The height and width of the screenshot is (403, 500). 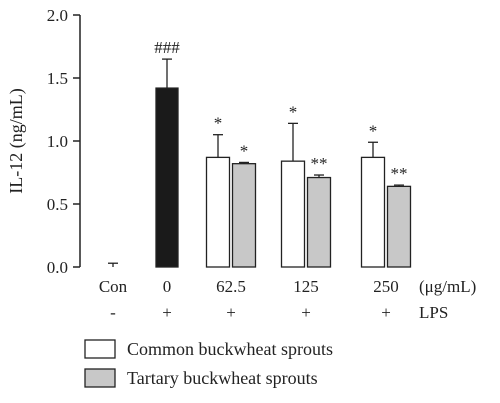 I want to click on lps-sign-62.5: +, so click(x=231, y=312).